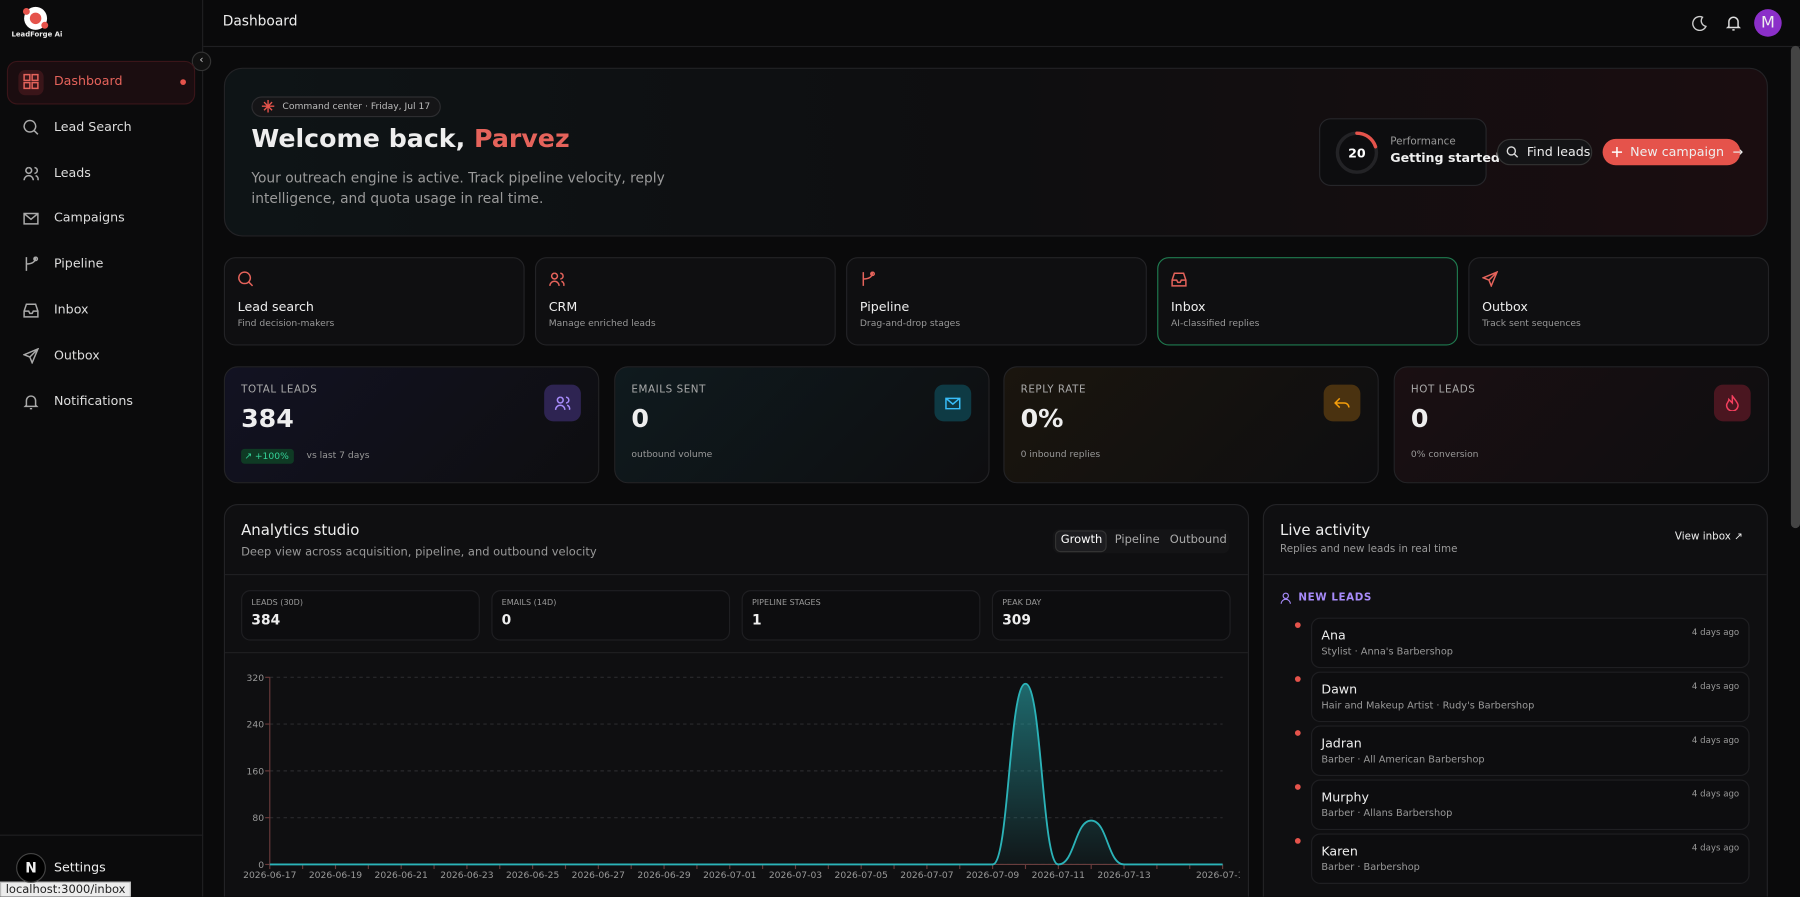  I want to click on section-title: NEW LEADS, so click(1335, 598).